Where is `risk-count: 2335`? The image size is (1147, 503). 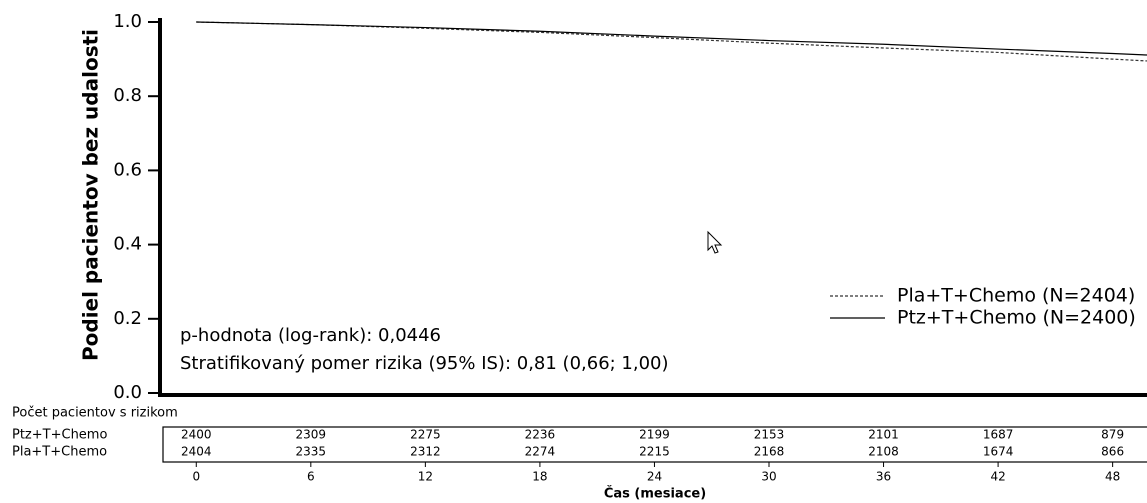
risk-count: 2335 is located at coordinates (311, 452).